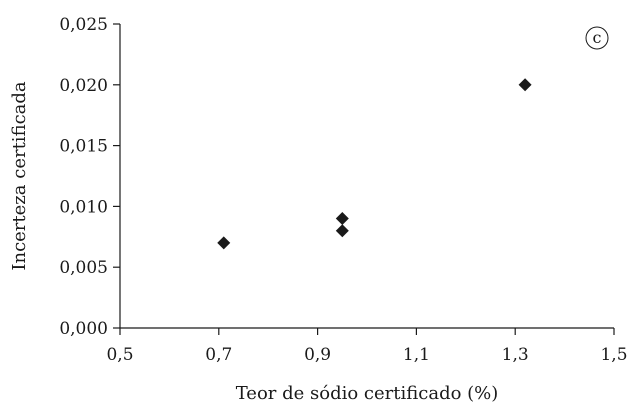 The width and height of the screenshot is (628, 410). What do you see at coordinates (83, 329) in the screenshot?
I see `y-tick-label: 0,000` at bounding box center [83, 329].